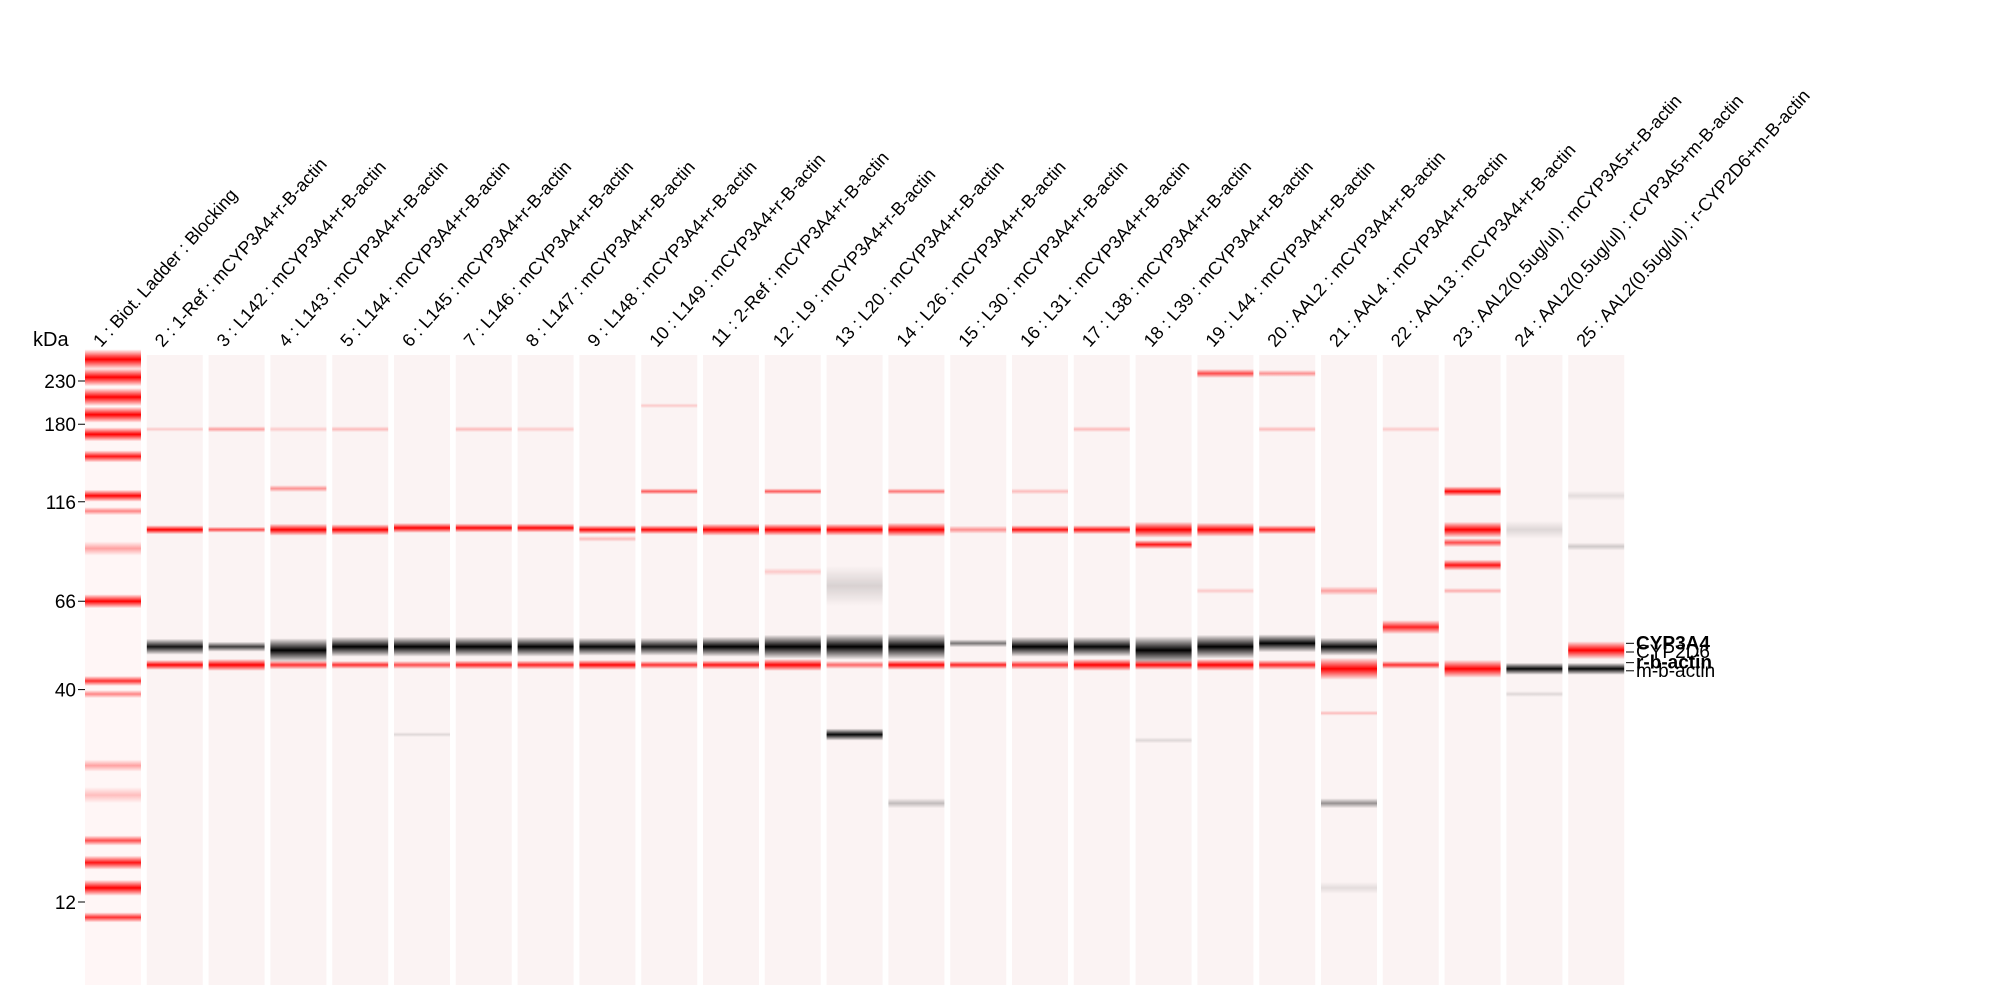 The height and width of the screenshot is (1000, 2016). What do you see at coordinates (65, 602) in the screenshot?
I see `marker-label: 66` at bounding box center [65, 602].